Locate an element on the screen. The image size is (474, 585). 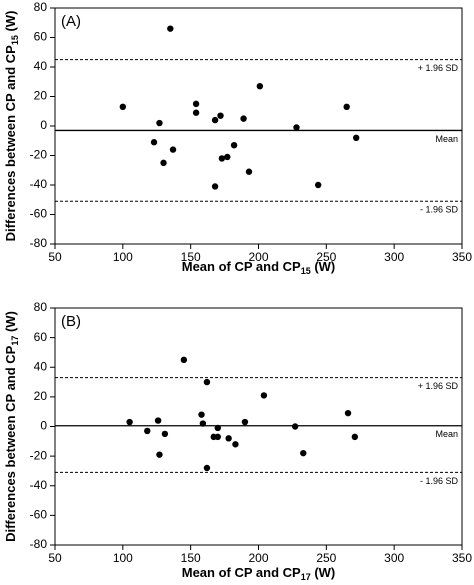
y-tick-label: 80 is located at coordinates (41, 307).